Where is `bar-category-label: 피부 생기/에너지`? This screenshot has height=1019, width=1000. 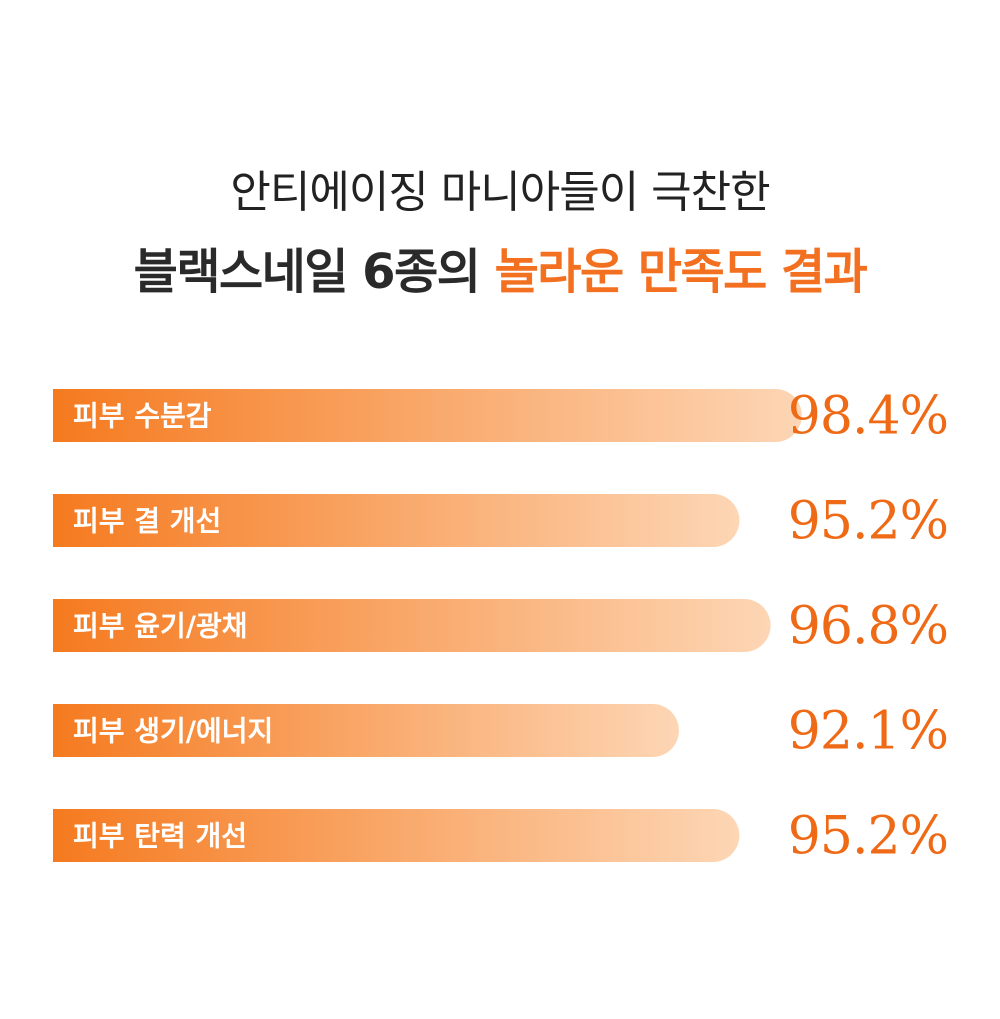
bar-category-label: 피부 생기/에너지 is located at coordinates (173, 731).